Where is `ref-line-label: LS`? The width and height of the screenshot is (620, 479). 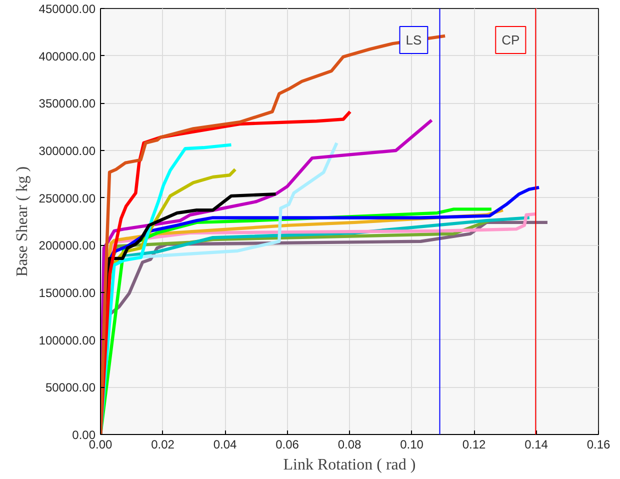 ref-line-label: LS is located at coordinates (414, 40).